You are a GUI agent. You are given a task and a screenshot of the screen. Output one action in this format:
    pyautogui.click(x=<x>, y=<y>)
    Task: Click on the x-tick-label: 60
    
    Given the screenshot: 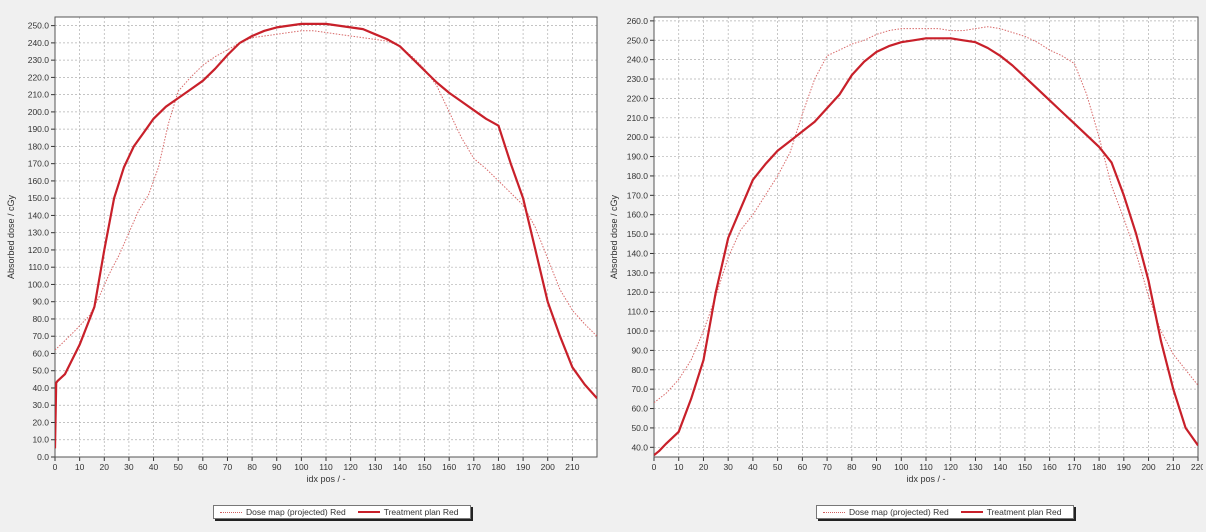 What is the action you would take?
    pyautogui.click(x=803, y=467)
    